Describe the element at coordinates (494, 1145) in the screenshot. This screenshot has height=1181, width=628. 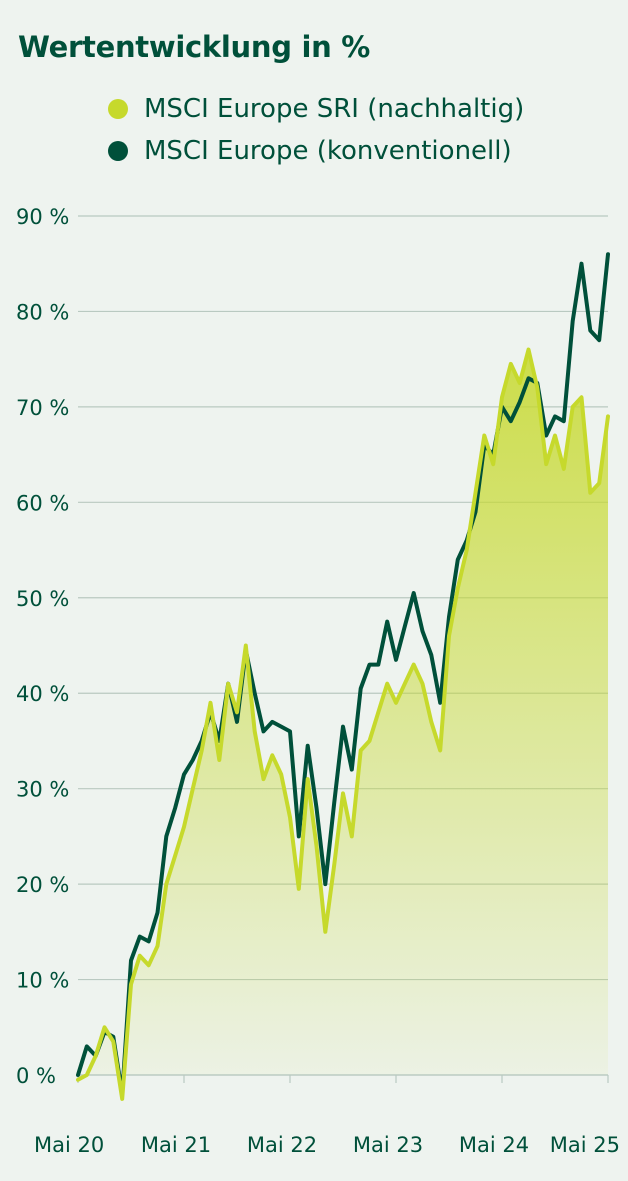
I see `x-tick-label: Mai 24` at that location.